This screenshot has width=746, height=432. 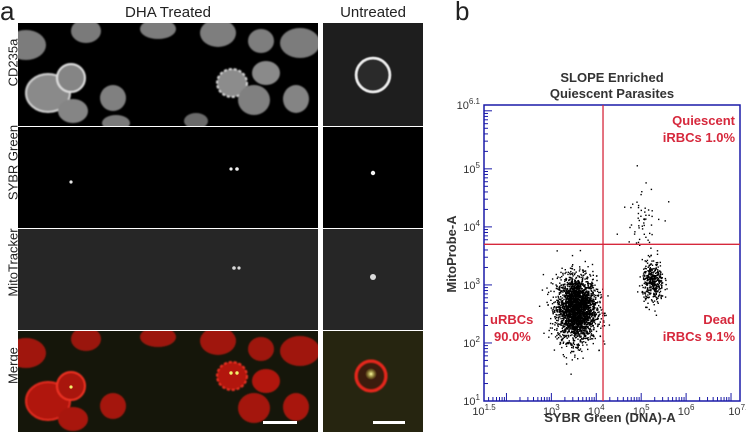 I want to click on x-tick-label: 101.5, so click(x=484, y=410).